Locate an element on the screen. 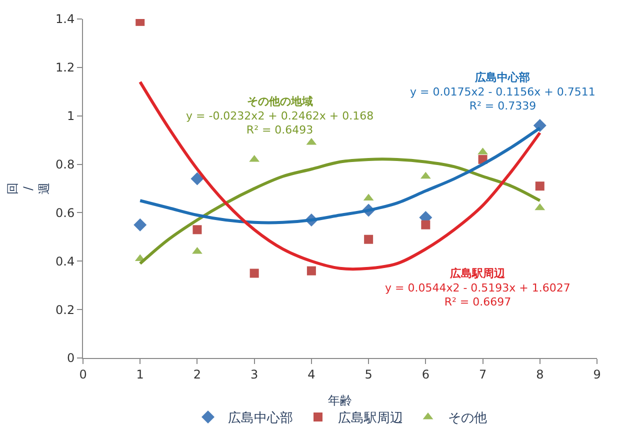 The height and width of the screenshot is (444, 617). x-tick-label: 1 is located at coordinates (140, 374).